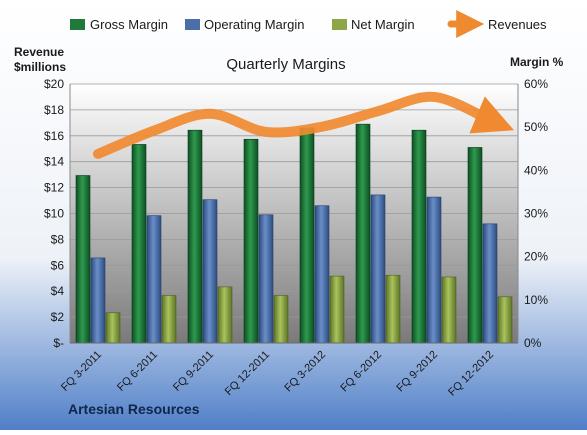 Image resolution: width=587 pixels, height=435 pixels. What do you see at coordinates (192, 24) in the screenshot?
I see `legend-swatch-operating-margin` at bounding box center [192, 24].